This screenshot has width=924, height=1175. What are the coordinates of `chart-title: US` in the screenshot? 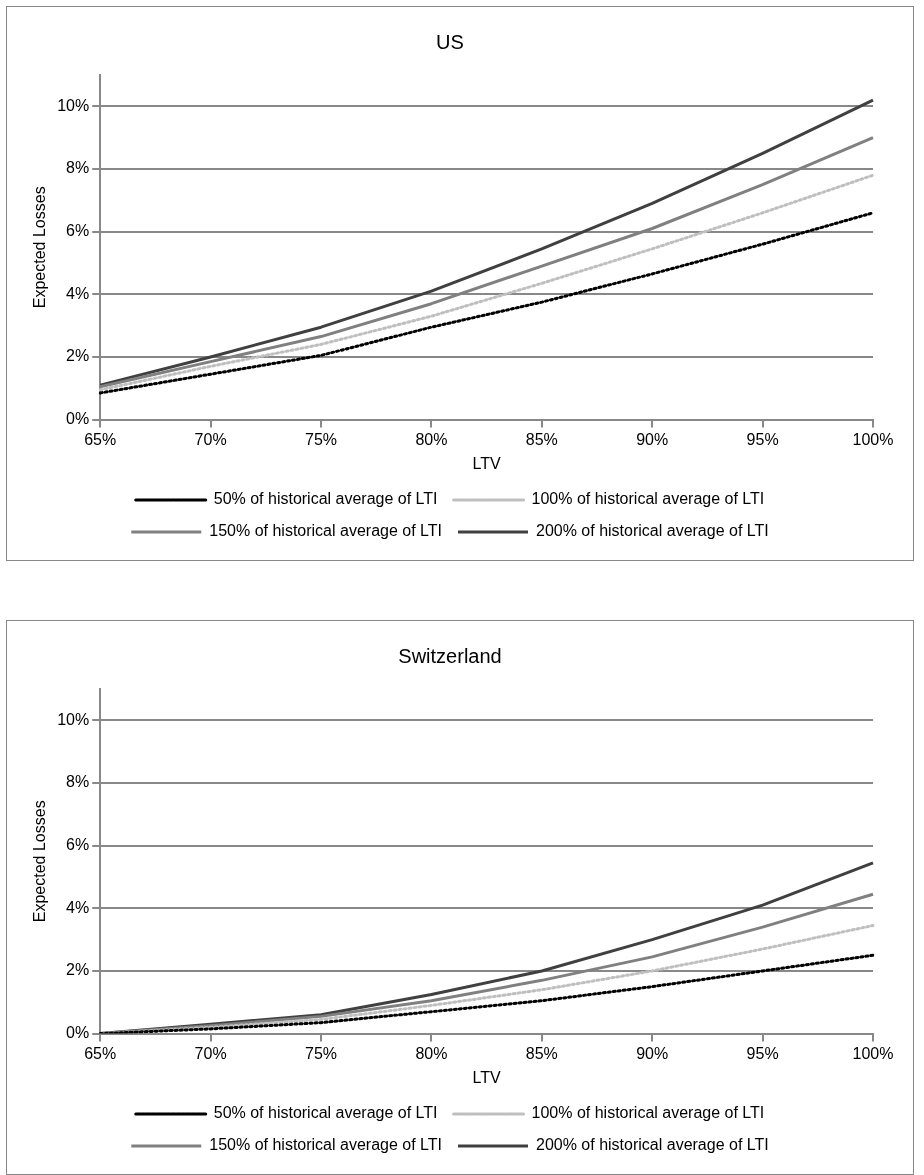 It's located at (450, 41).